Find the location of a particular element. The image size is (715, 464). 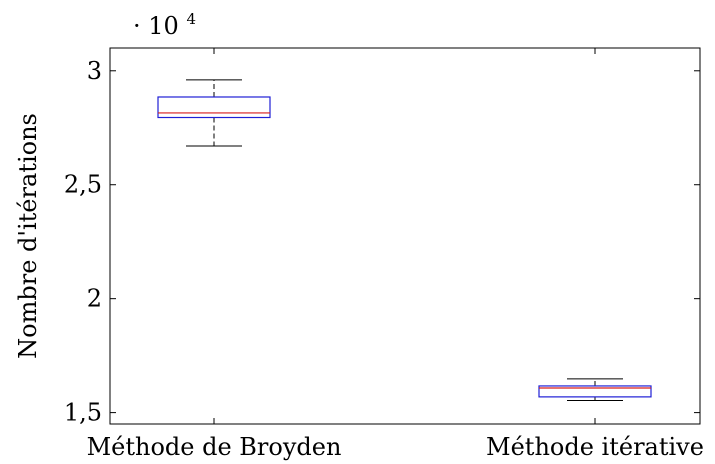

y-tick-label: 3 is located at coordinates (94, 71).